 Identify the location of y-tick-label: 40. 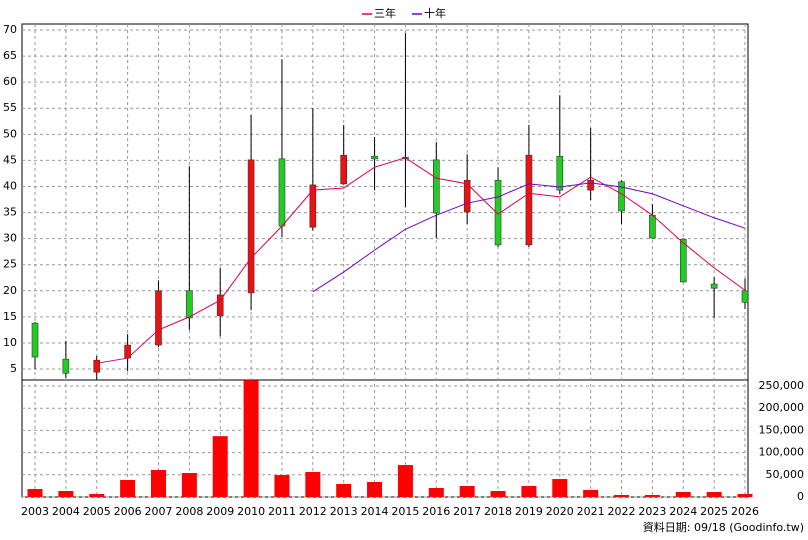
(10, 185).